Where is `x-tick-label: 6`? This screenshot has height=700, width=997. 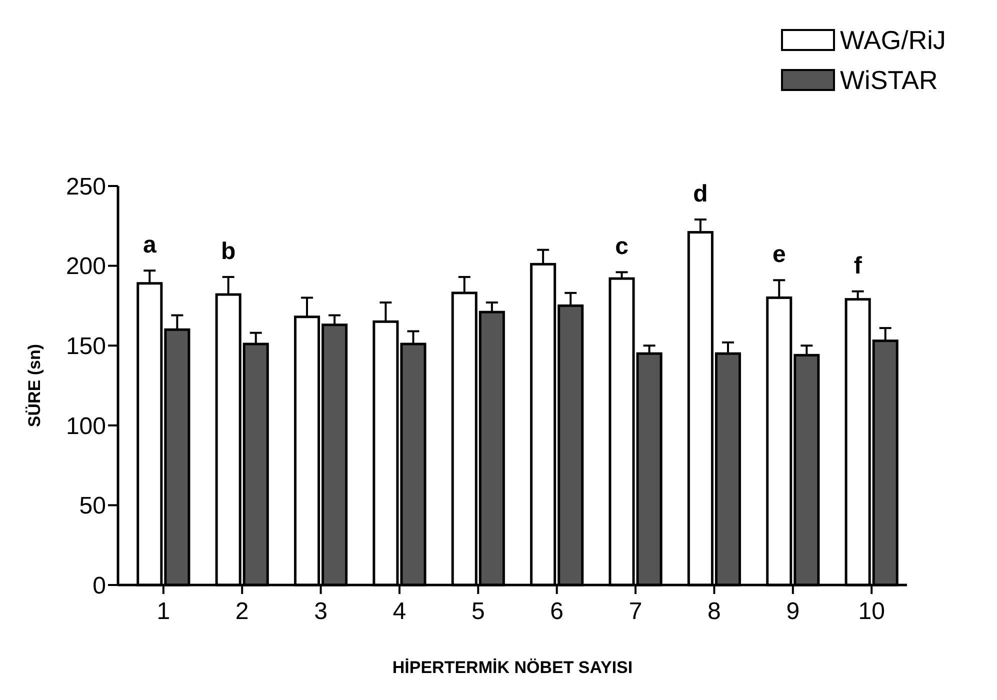
x-tick-label: 6 is located at coordinates (557, 611).